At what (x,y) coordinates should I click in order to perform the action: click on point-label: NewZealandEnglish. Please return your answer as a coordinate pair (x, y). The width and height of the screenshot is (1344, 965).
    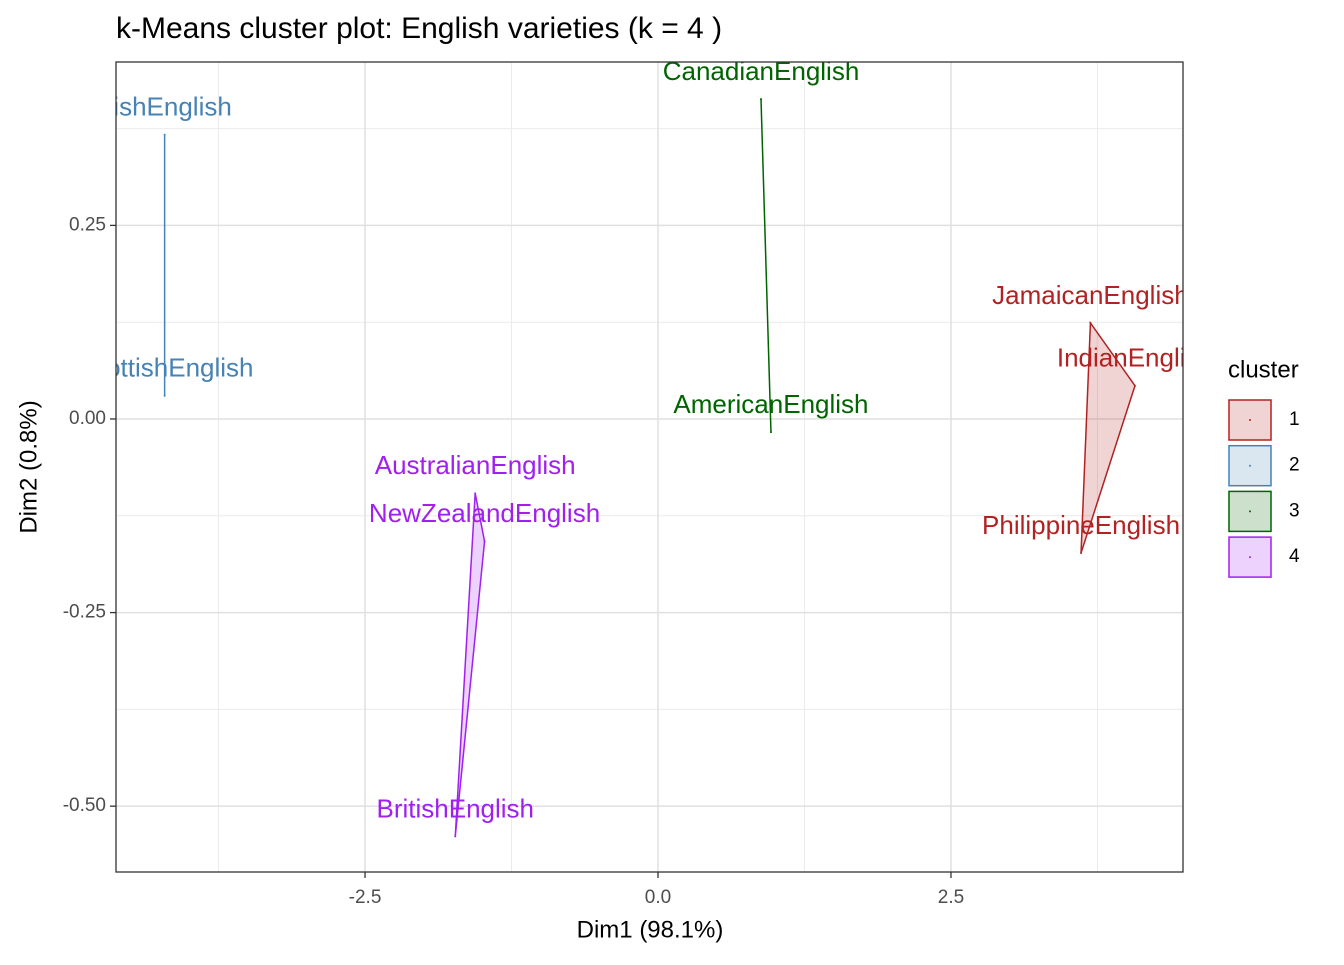
    Looking at the image, I should click on (484, 513).